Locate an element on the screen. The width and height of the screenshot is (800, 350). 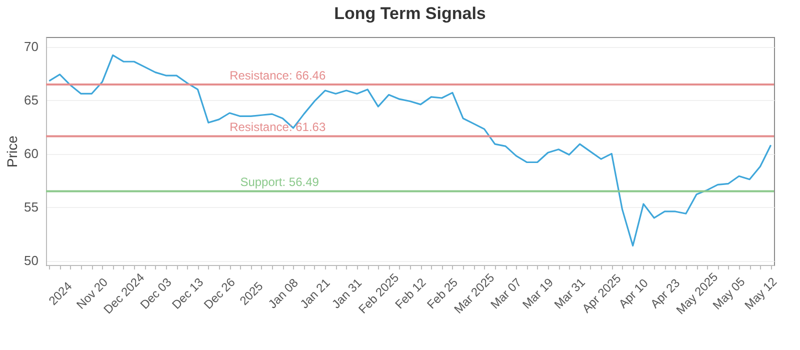
y-tick-label: 60 is located at coordinates (31, 154).